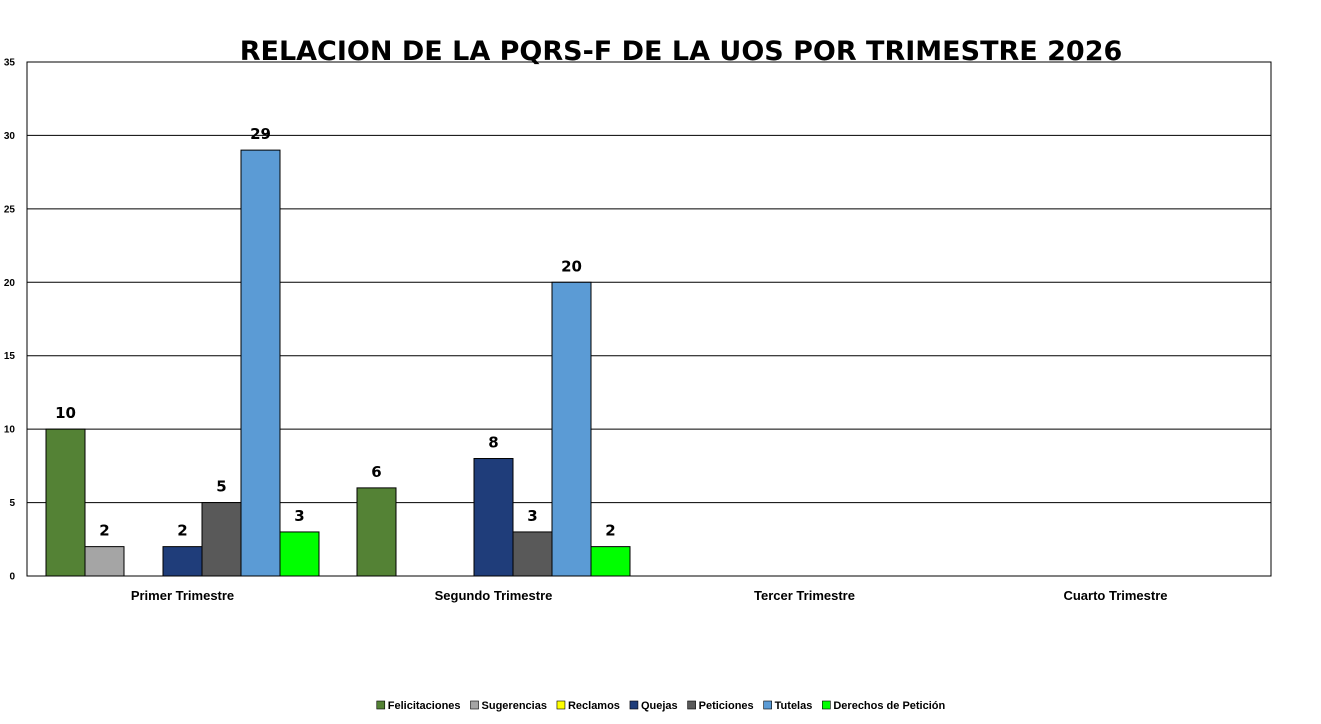 The width and height of the screenshot is (1321, 724). What do you see at coordinates (494, 595) in the screenshot?
I see `x-tick-label: Segundo Trimestre` at bounding box center [494, 595].